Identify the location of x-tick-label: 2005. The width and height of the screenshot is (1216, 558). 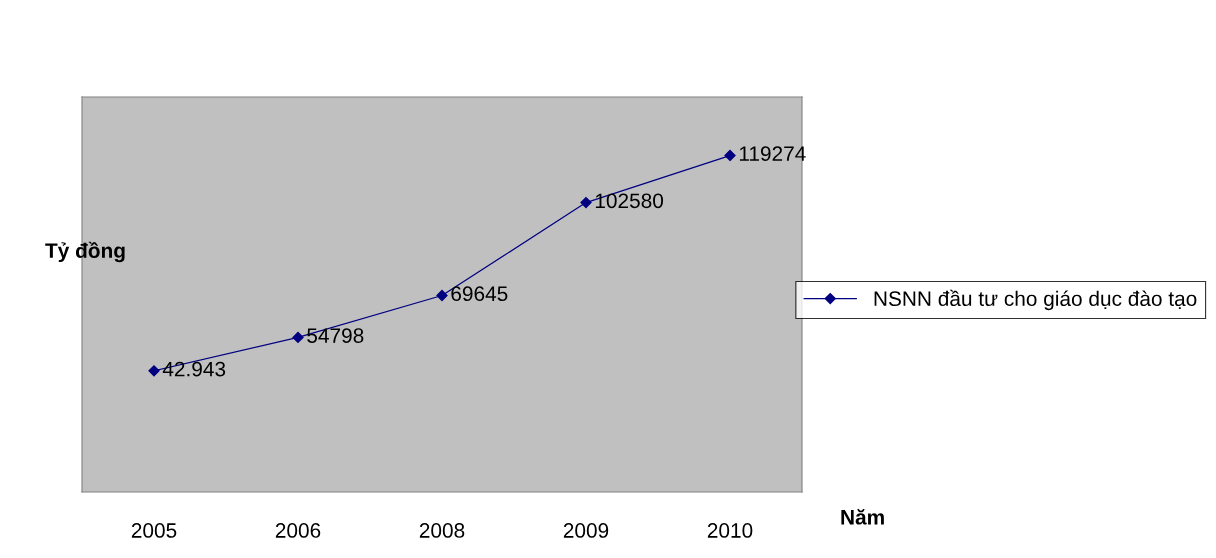
(154, 530).